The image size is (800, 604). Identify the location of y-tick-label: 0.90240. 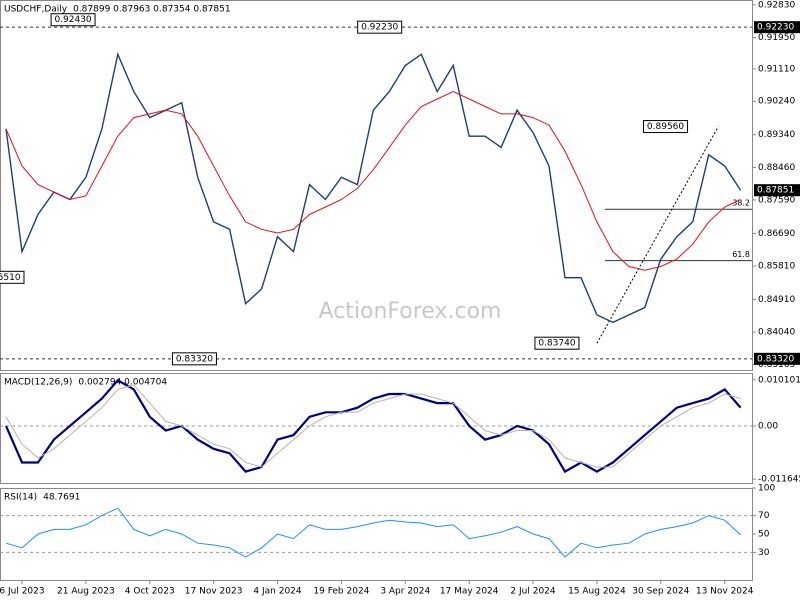
(776, 102).